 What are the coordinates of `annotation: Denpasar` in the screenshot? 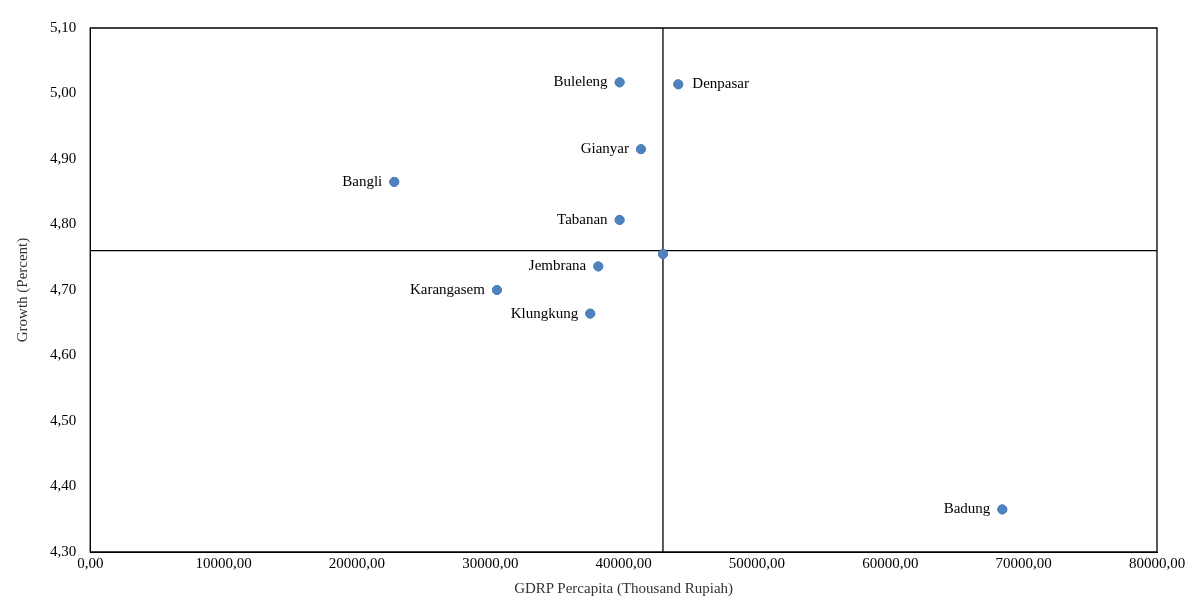 It's located at (720, 83).